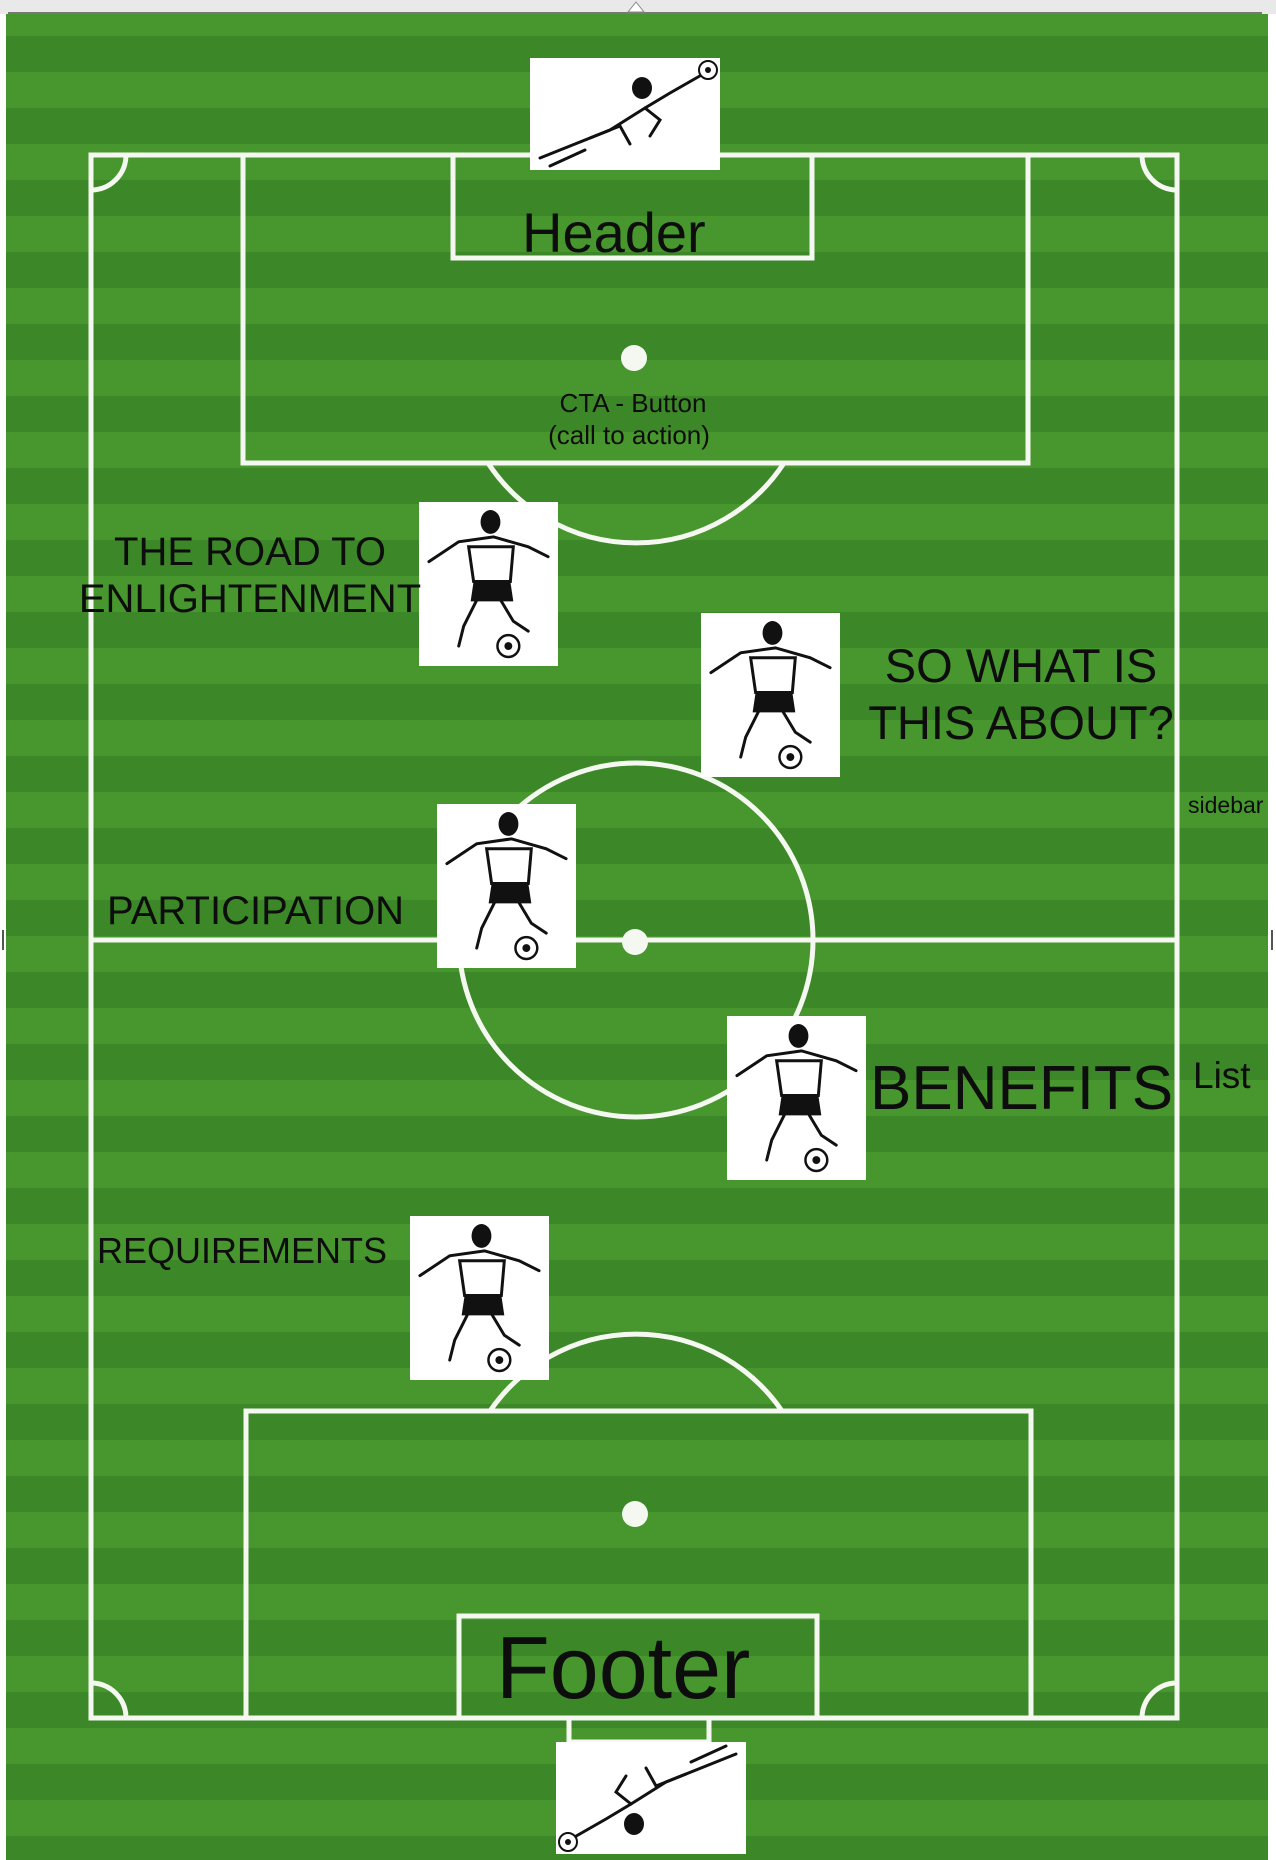 This screenshot has height=1860, width=1276. Describe the element at coordinates (1022, 1088) in the screenshot. I see `section-benefits-label: BENEFITS` at that location.